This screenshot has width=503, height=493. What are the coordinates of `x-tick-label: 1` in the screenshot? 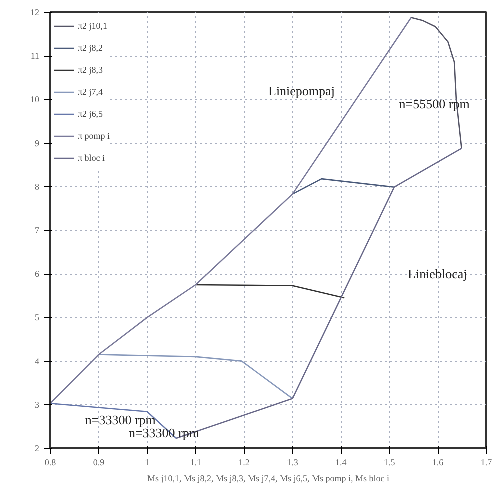 It's located at (147, 463).